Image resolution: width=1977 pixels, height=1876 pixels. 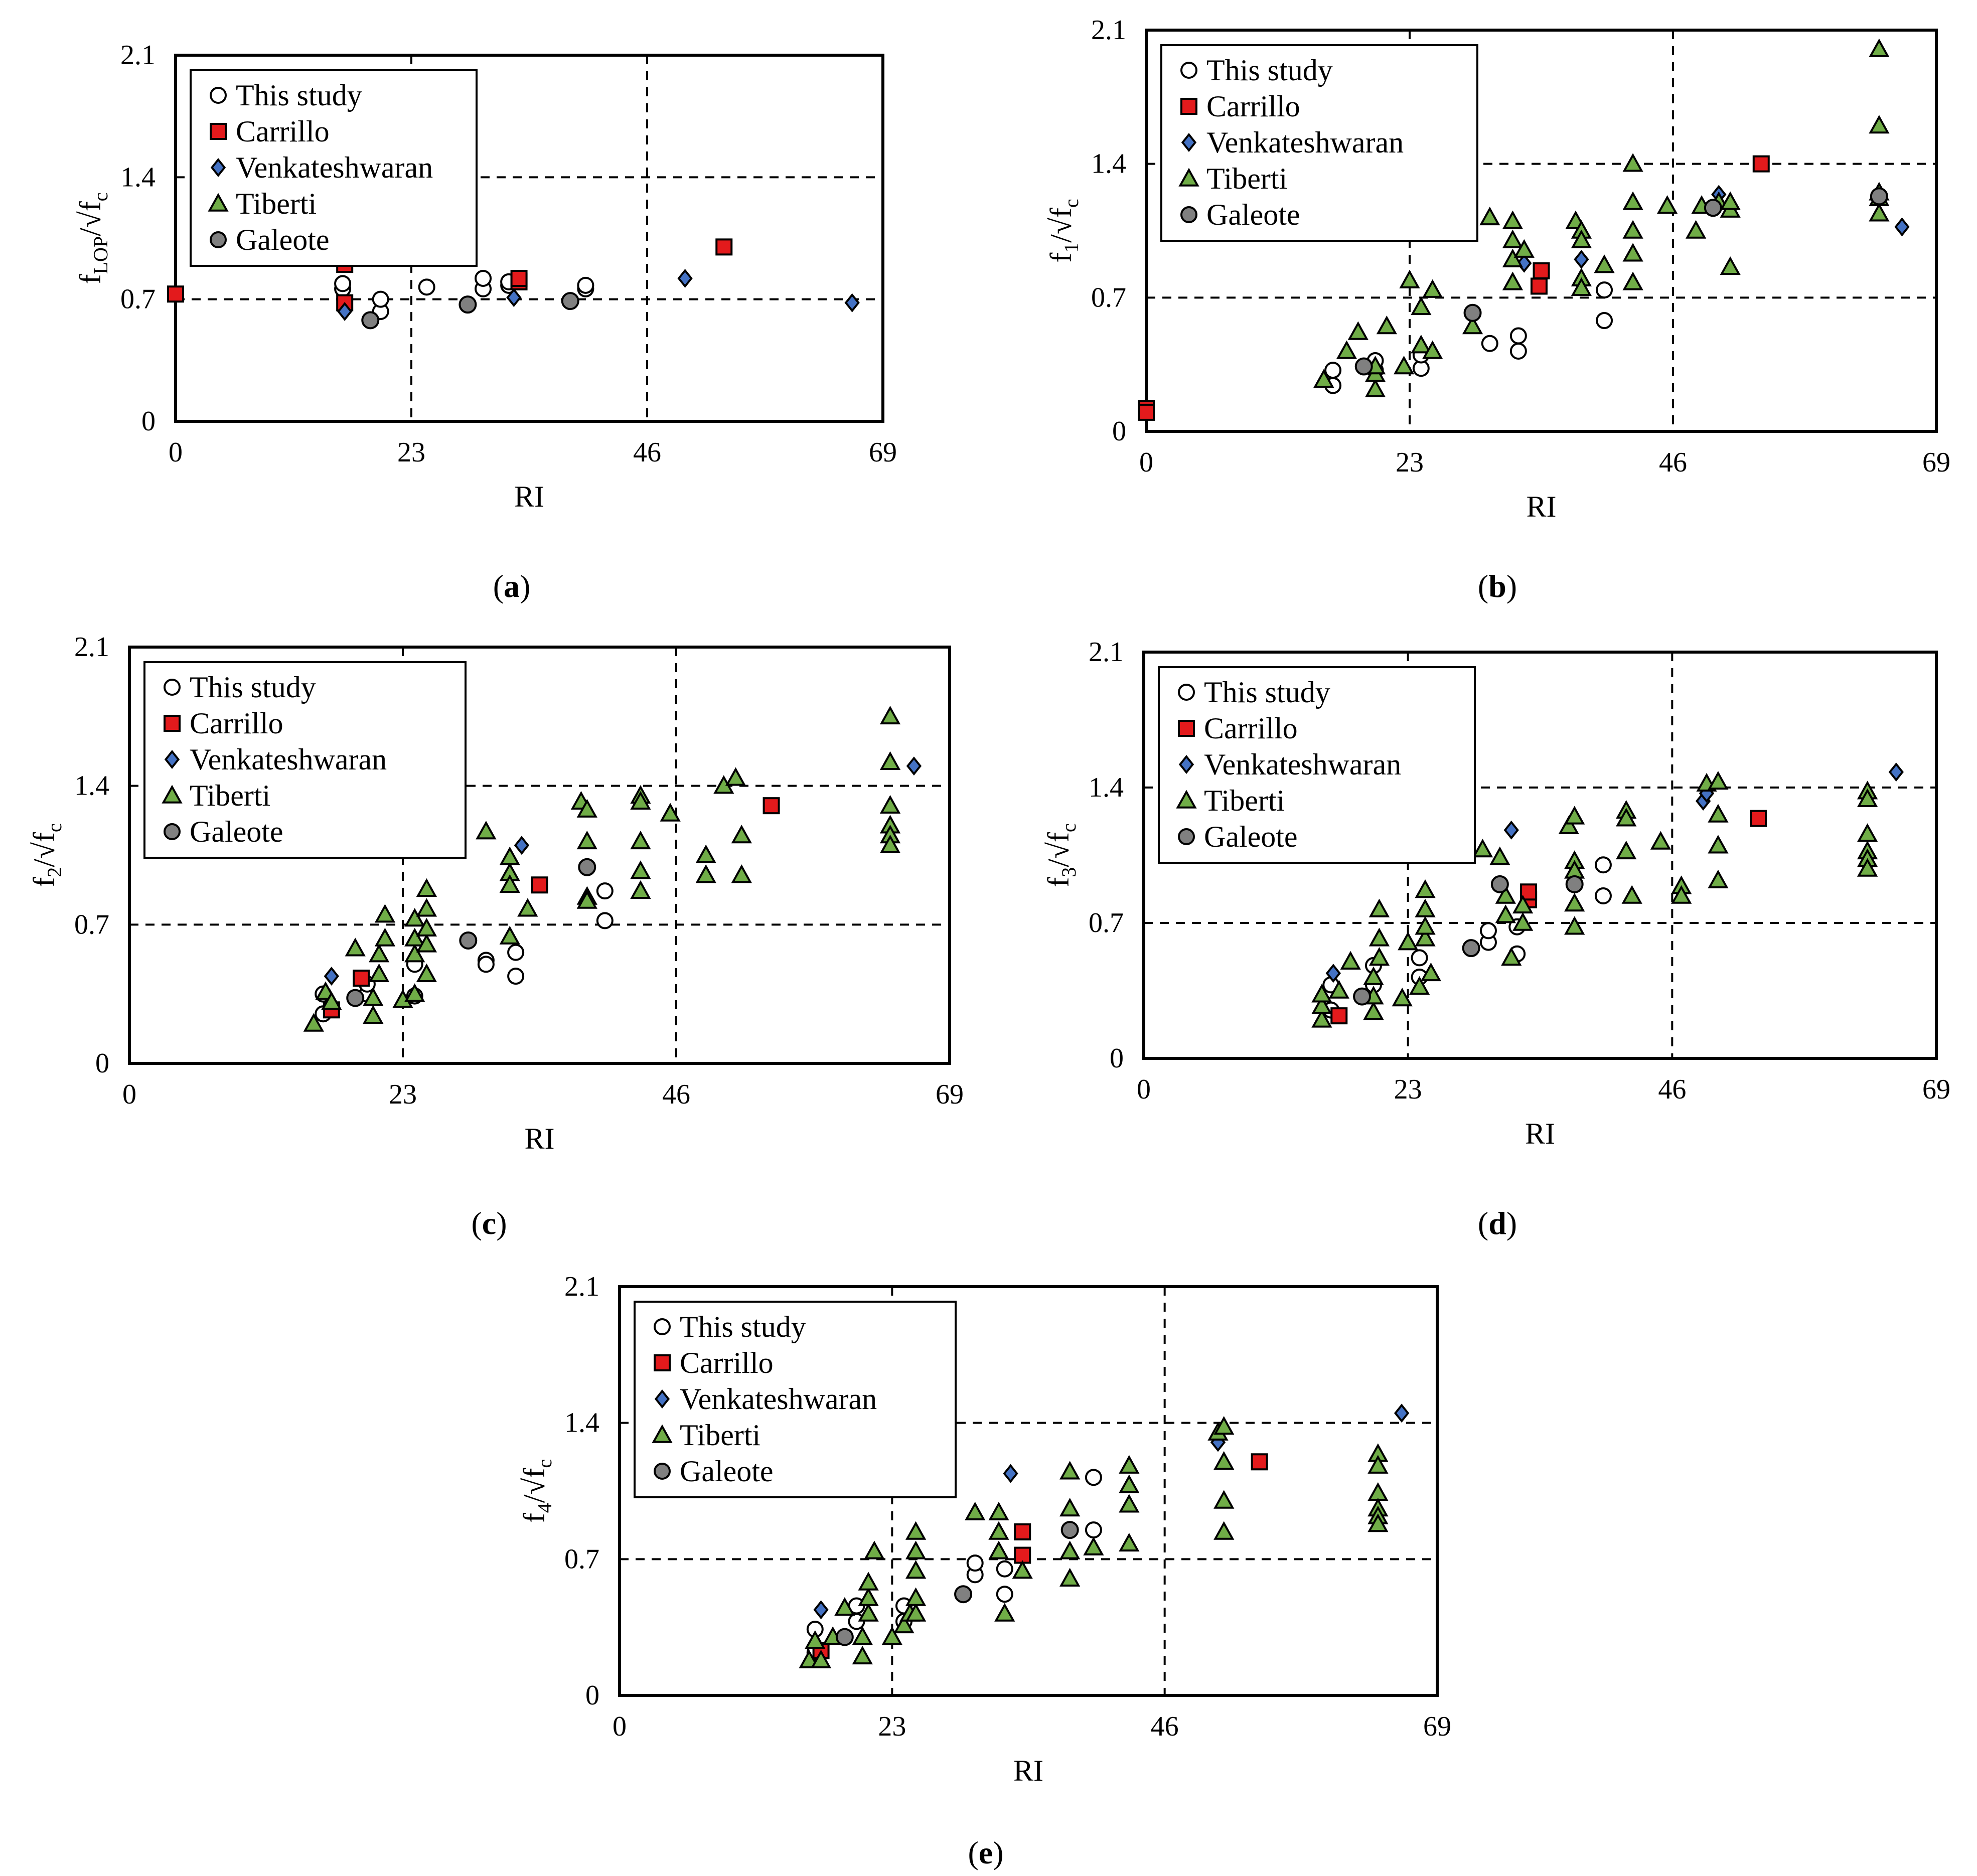 What do you see at coordinates (102, 1063) in the screenshot?
I see `y-tick-label: 0` at bounding box center [102, 1063].